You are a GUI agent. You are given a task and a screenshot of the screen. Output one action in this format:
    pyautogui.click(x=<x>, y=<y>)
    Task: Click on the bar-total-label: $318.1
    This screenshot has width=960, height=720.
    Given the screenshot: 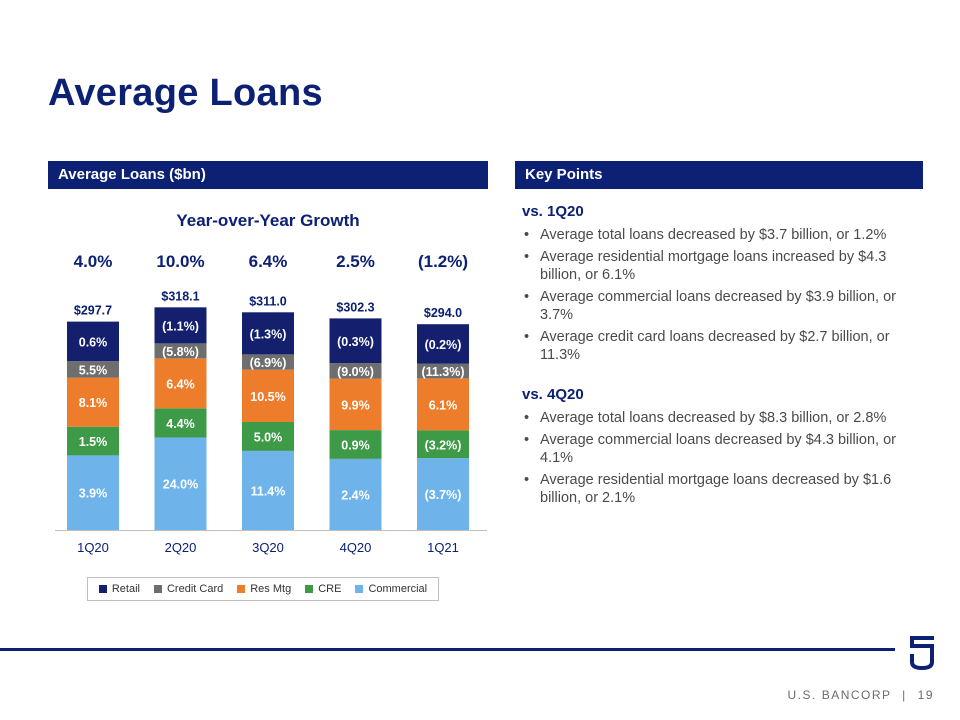 What is the action you would take?
    pyautogui.click(x=180, y=296)
    